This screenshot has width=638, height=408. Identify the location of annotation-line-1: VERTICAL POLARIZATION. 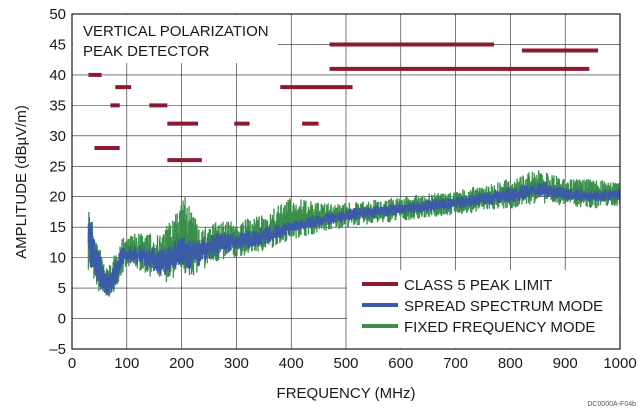
(176, 31).